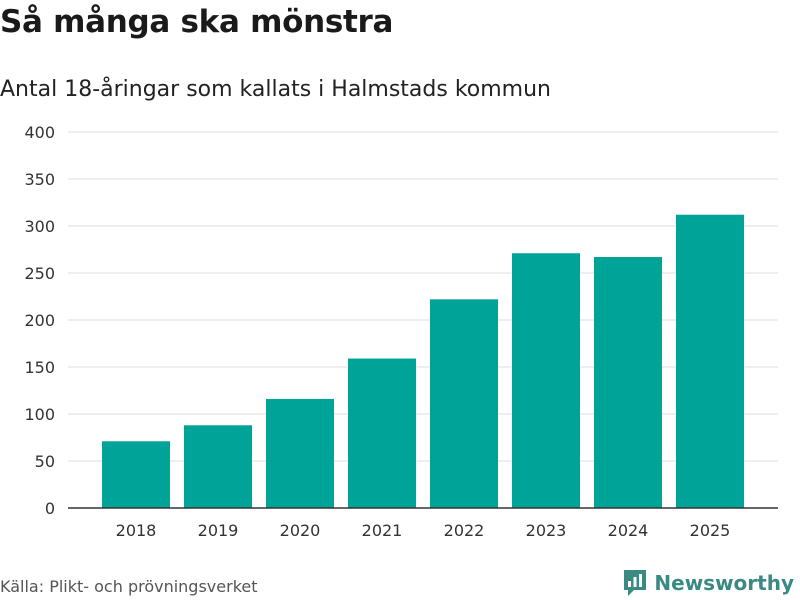  Describe the element at coordinates (129, 586) in the screenshot. I see `source-note: Källa: Plikt- och prövningsverket` at that location.